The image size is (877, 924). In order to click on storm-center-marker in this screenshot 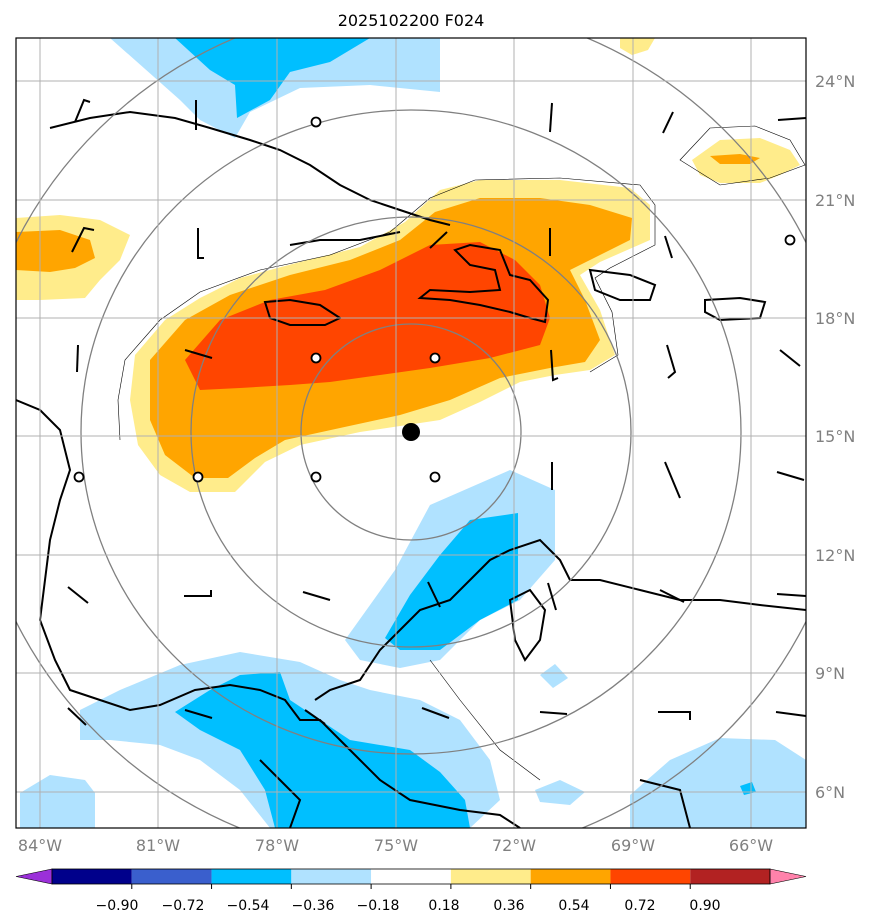, I will do `click(411, 432)`.